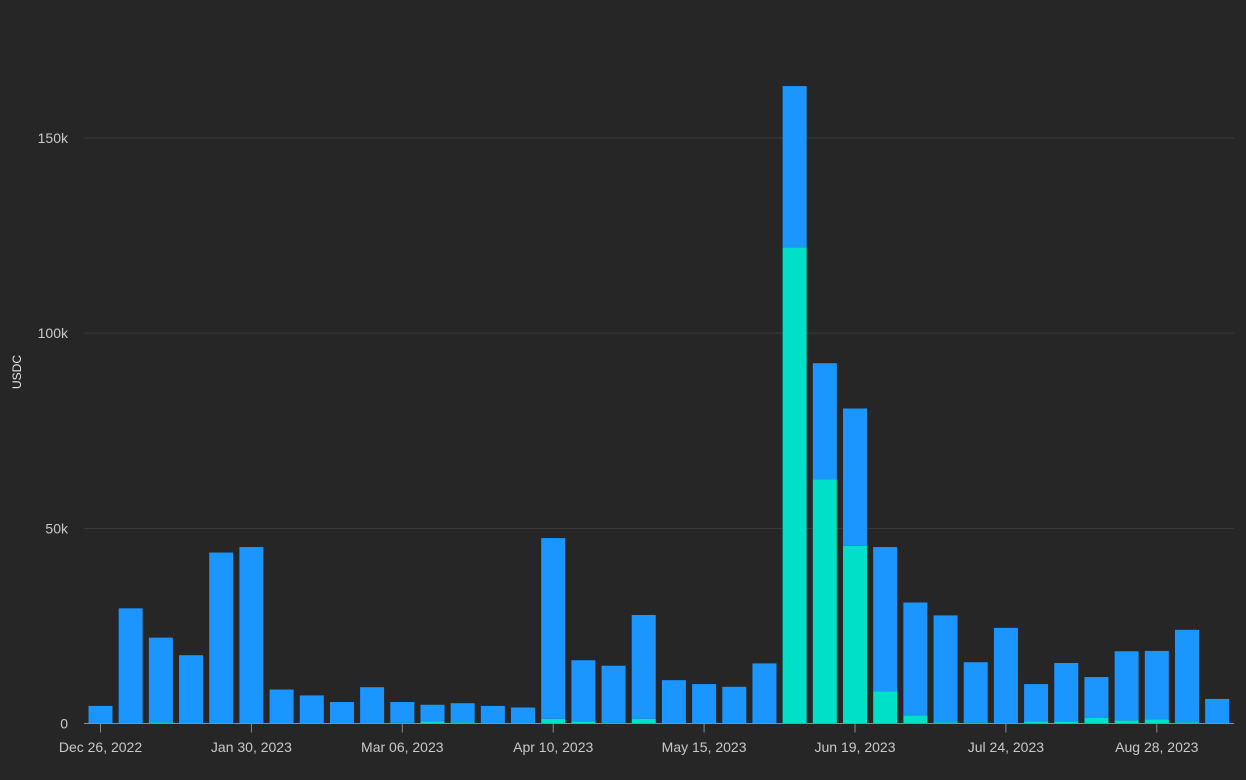 The height and width of the screenshot is (780, 1246). I want to click on x-tick-label: Aug 28, 2023, so click(1157, 747).